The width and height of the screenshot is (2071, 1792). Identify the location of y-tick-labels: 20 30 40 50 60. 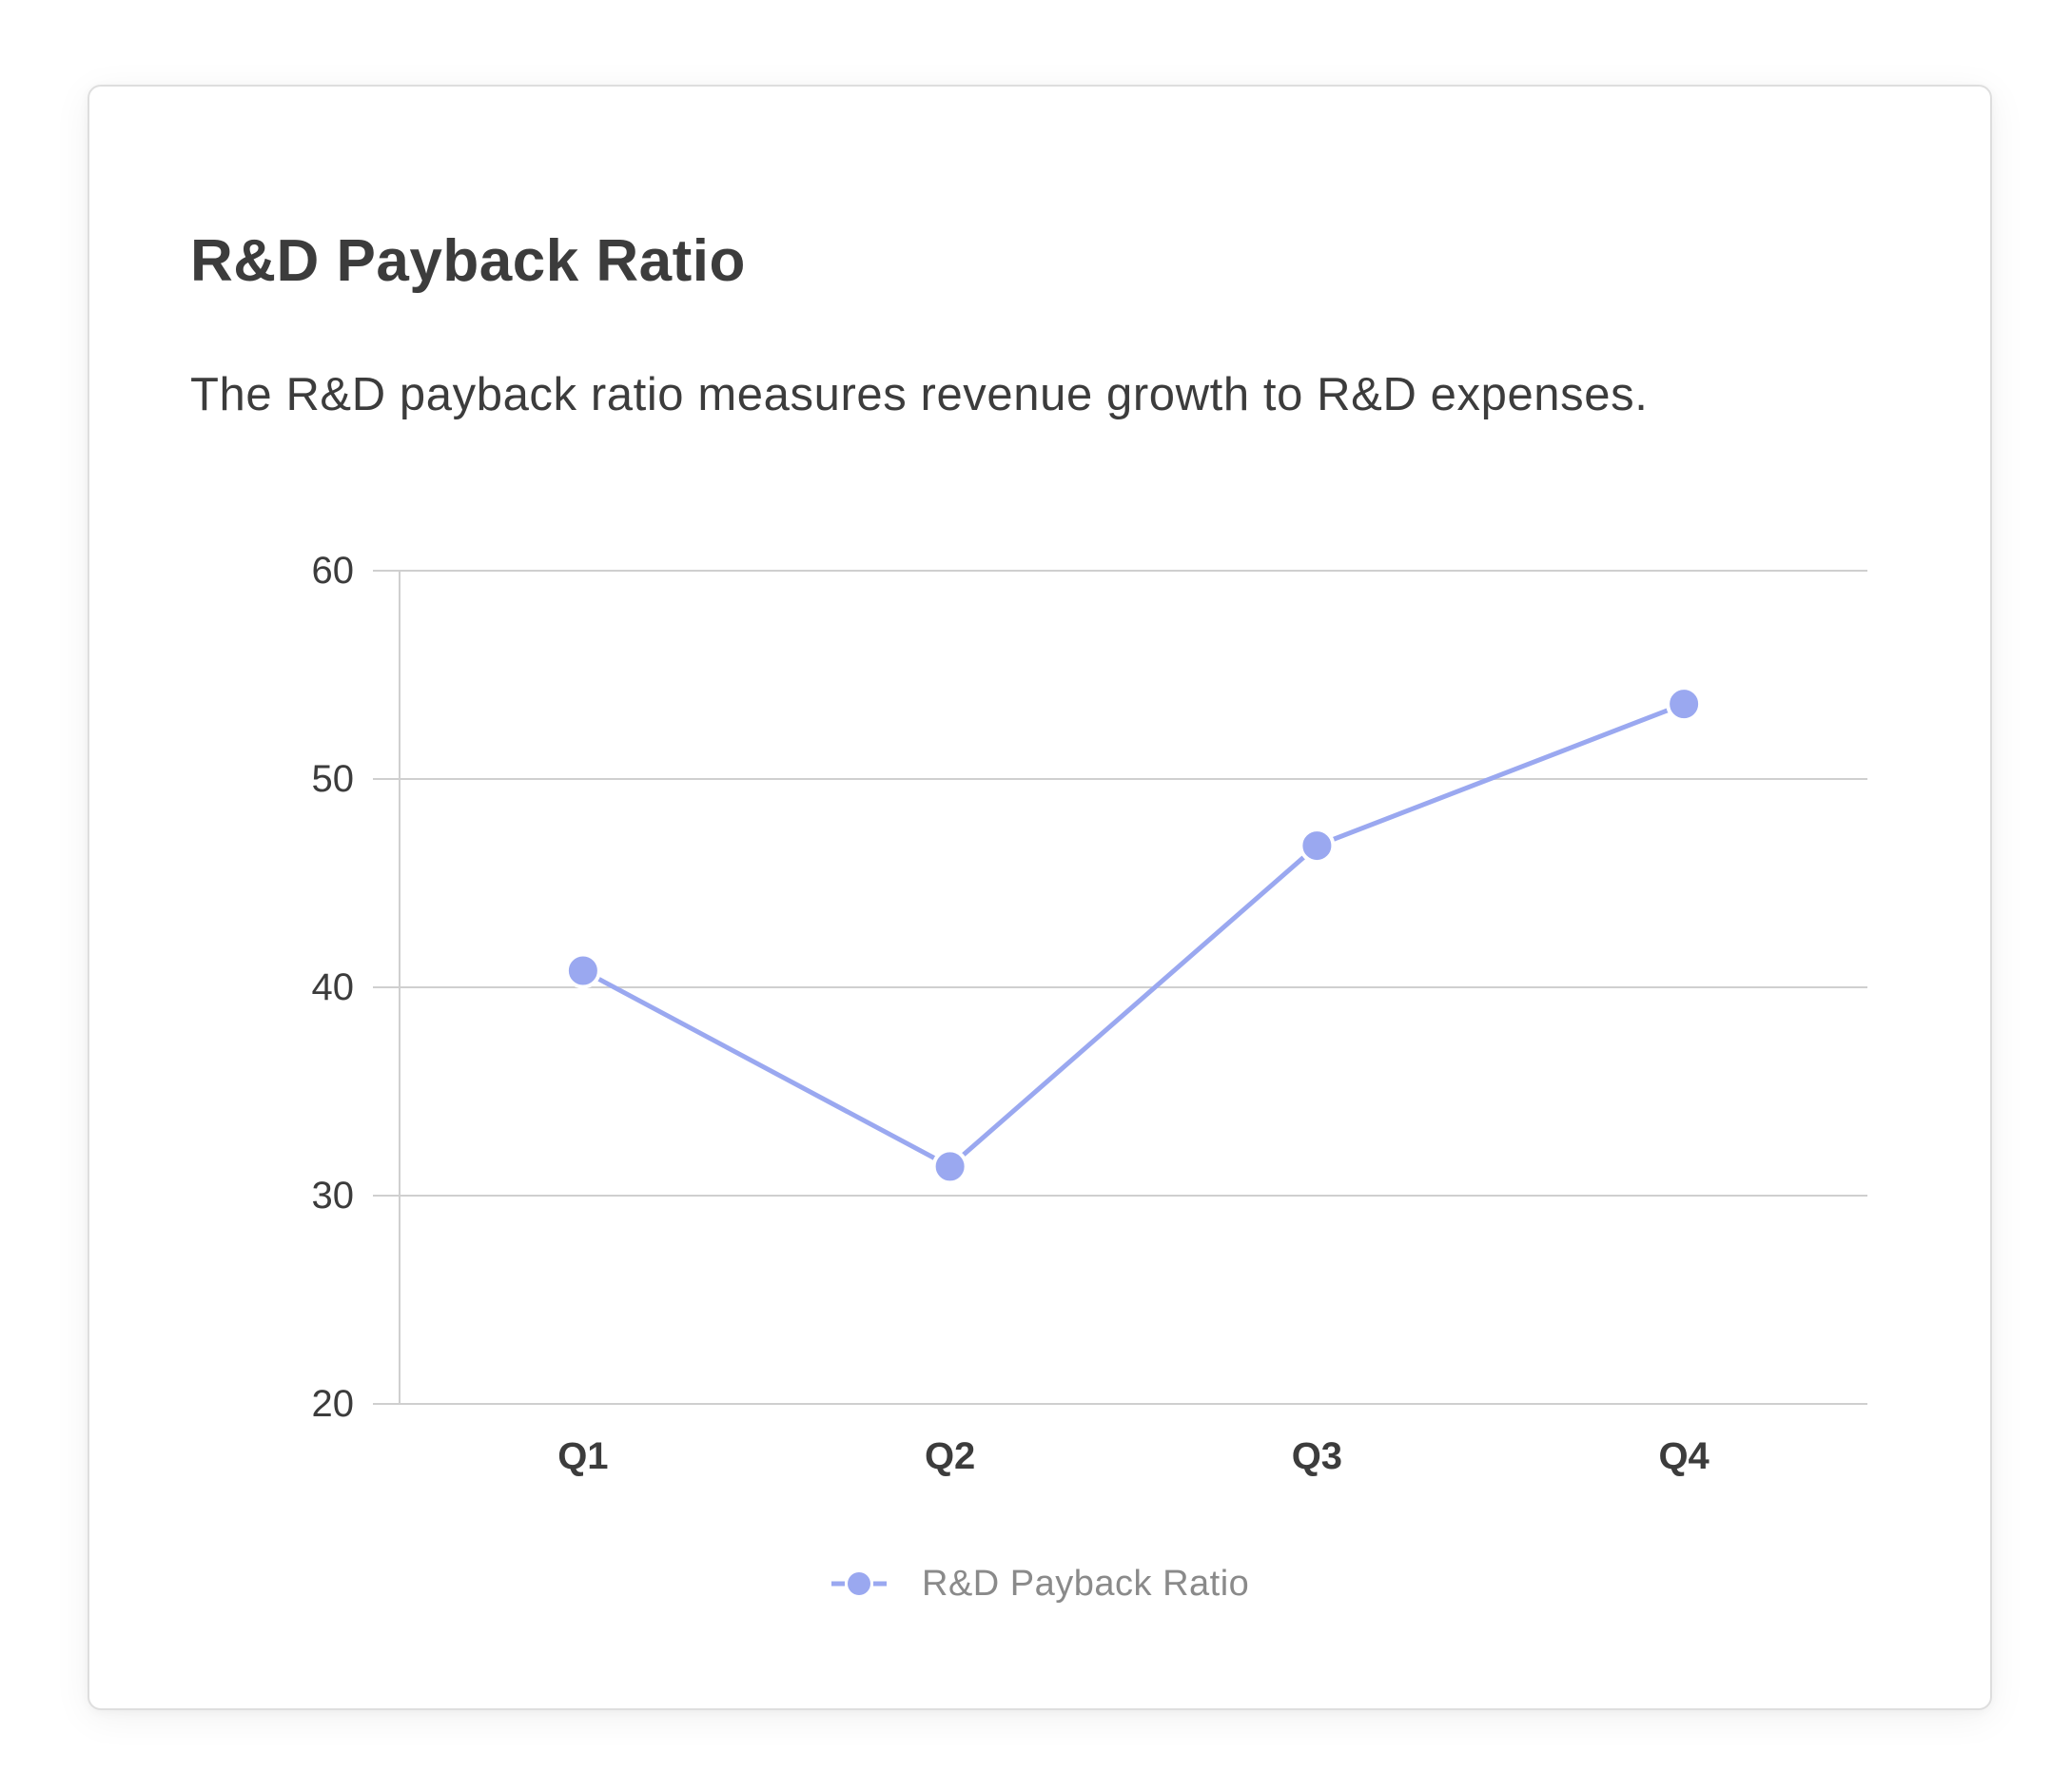
(333, 988).